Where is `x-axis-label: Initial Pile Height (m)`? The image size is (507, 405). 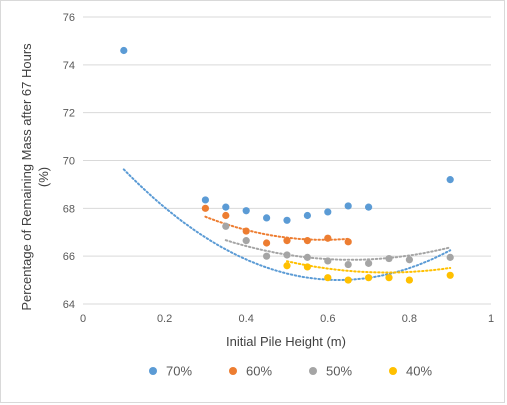 x-axis-label: Initial Pile Height (m) is located at coordinates (286, 341).